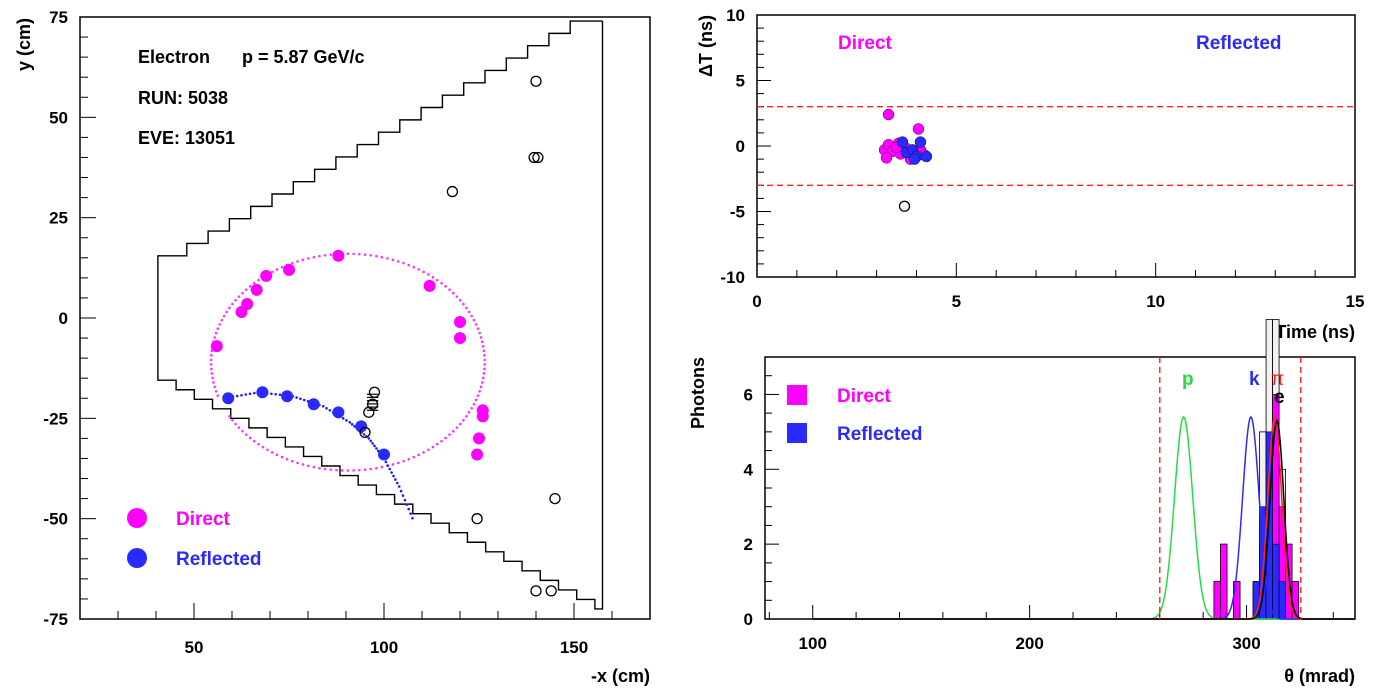 This screenshot has width=1376, height=699. What do you see at coordinates (1217, 600) in the screenshot?
I see `direct-bin` at bounding box center [1217, 600].